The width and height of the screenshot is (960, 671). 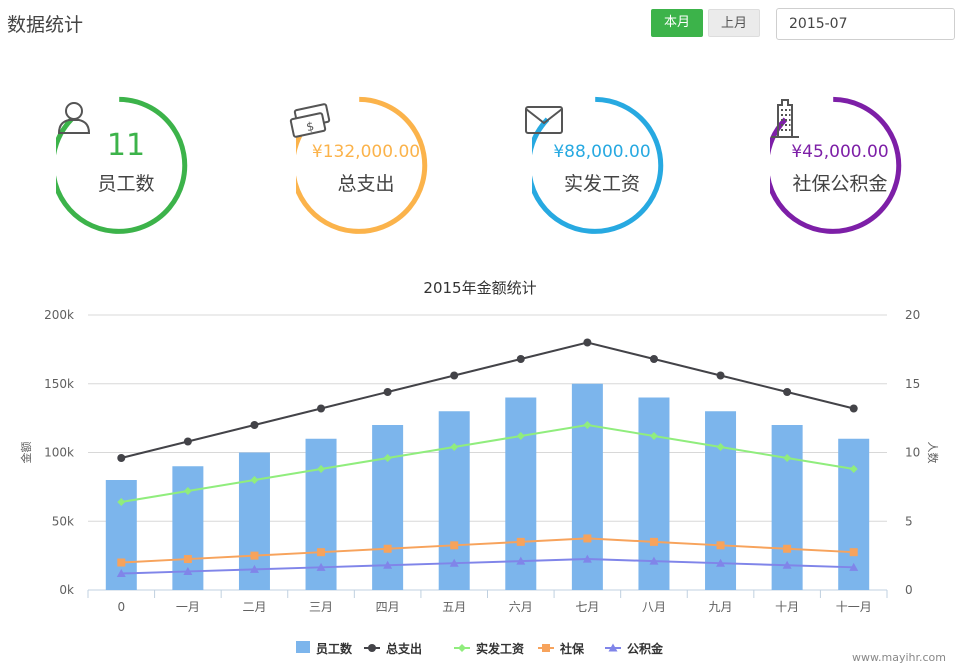 What do you see at coordinates (587, 607) in the screenshot?
I see `x-tick-label: 七月` at bounding box center [587, 607].